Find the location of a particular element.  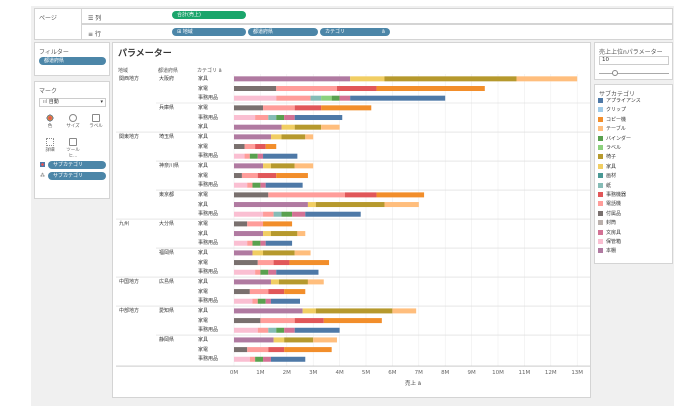

legend-item: アプライアンス is located at coordinates (619, 101).